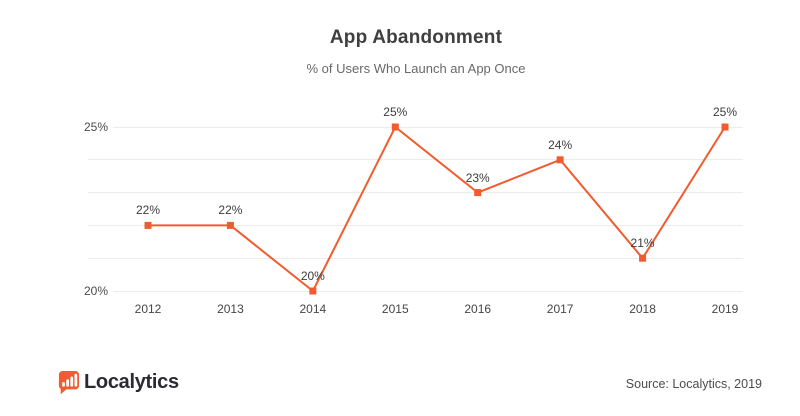 The width and height of the screenshot is (800, 416). Describe the element at coordinates (69, 383) in the screenshot. I see `bar-chart-speech-bubble-icon` at that location.